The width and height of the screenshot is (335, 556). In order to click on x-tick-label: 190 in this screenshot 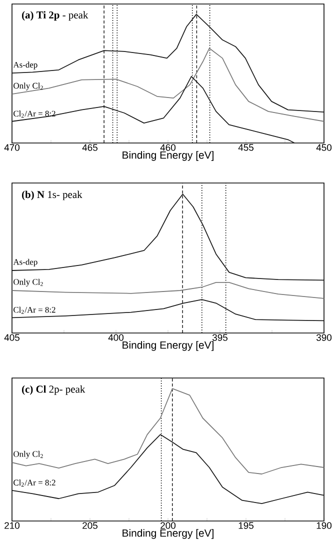, I will do `click(324, 525)`.